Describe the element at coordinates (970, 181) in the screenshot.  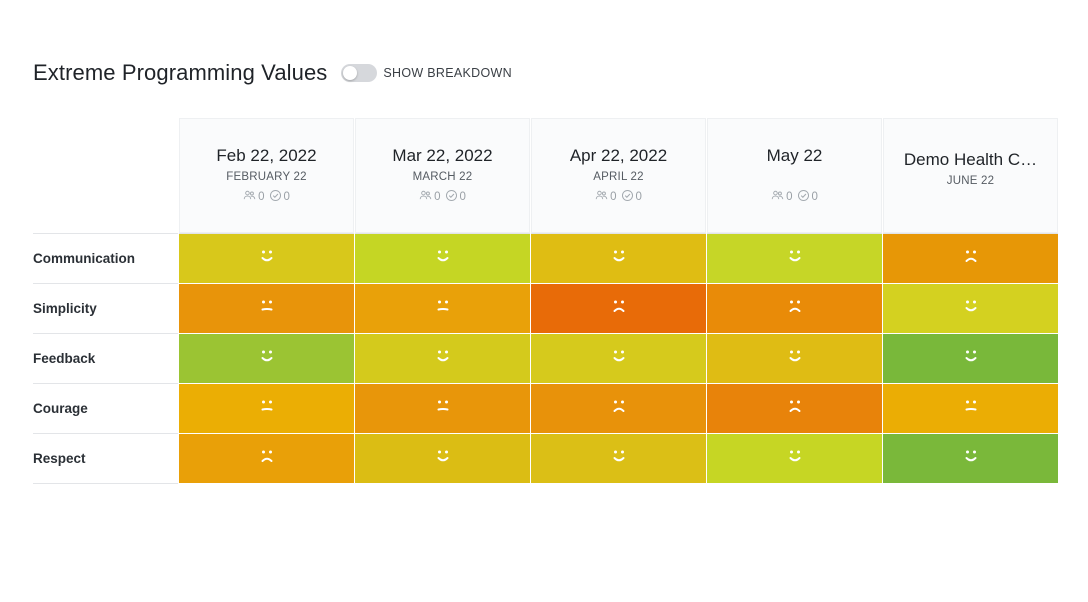
I see `column-subtitle: JUNE 22` at that location.